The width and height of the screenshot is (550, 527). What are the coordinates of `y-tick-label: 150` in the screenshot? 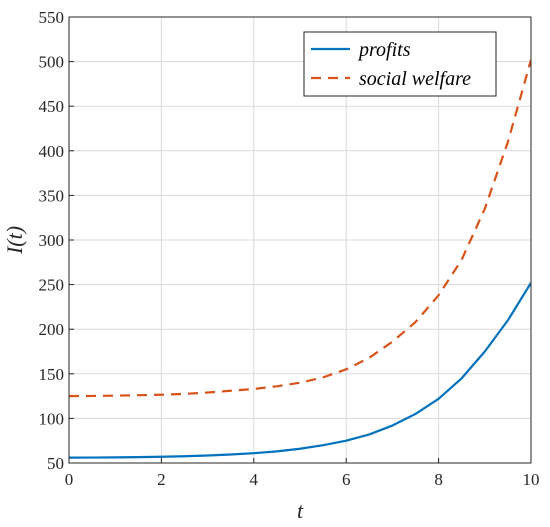 It's located at (52, 374).